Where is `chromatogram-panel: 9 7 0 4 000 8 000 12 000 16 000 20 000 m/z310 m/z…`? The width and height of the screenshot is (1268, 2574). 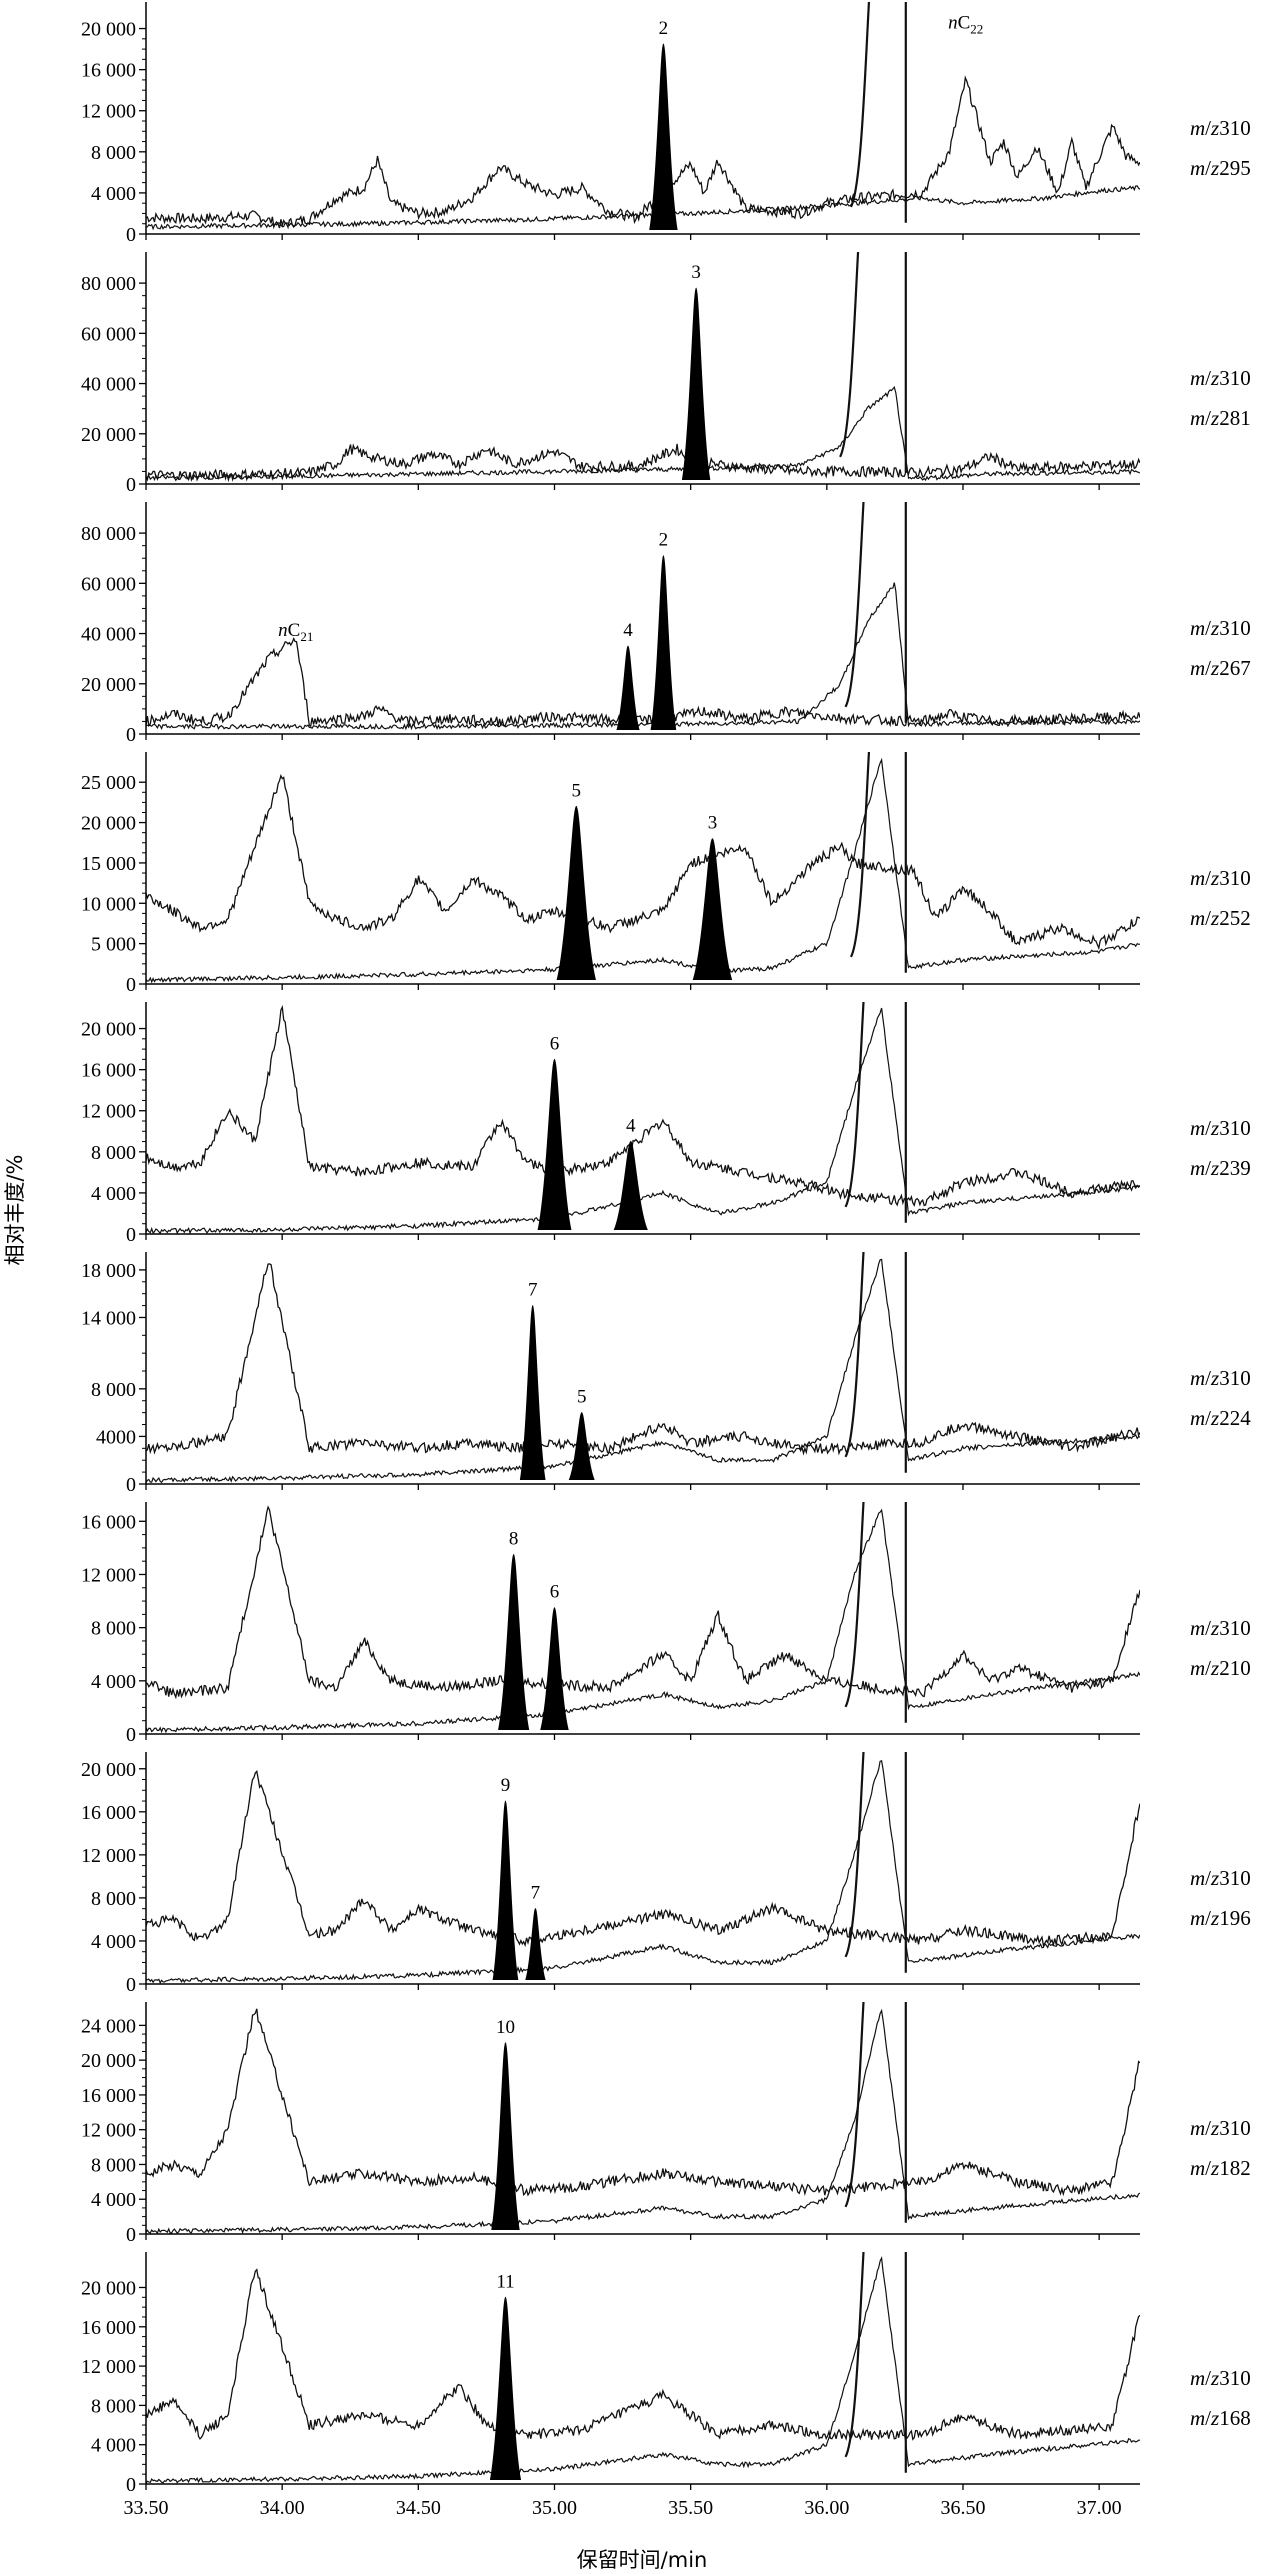 chromatogram-panel: 9 7 0 4 000 8 000 12 000 16 000 20 000 m/z310 m/z… is located at coordinates (666, 1874).